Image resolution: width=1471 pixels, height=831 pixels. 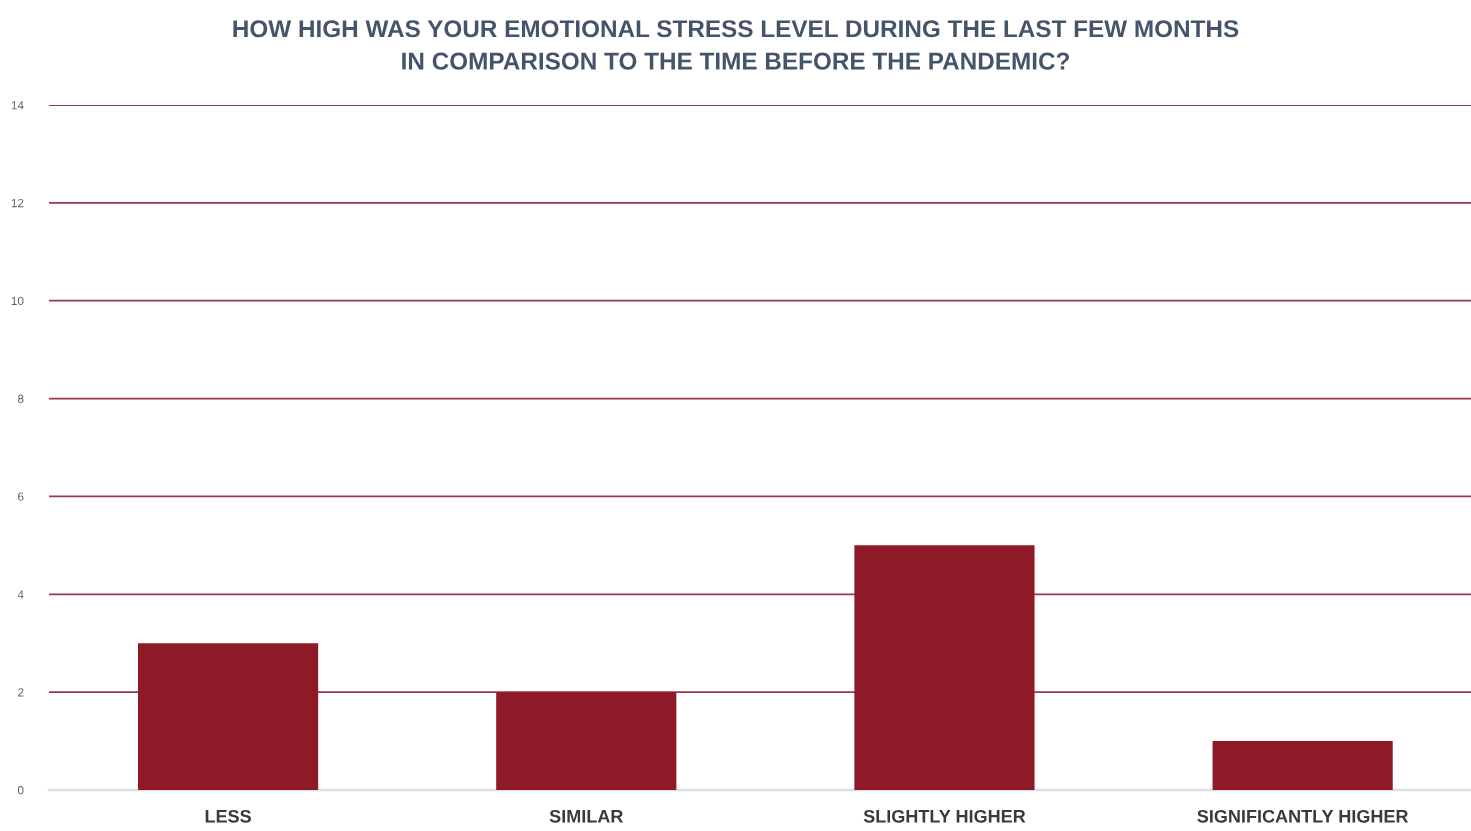 What do you see at coordinates (736, 45) in the screenshot?
I see `chart-title: HOW HIGH WAS YOUR EMOTIONAL STRESS LEVEL DURING THE LAST FEW MONTHS IN COMPARISON TO THE TIME BEFORE THE PANDEMIC?` at bounding box center [736, 45].